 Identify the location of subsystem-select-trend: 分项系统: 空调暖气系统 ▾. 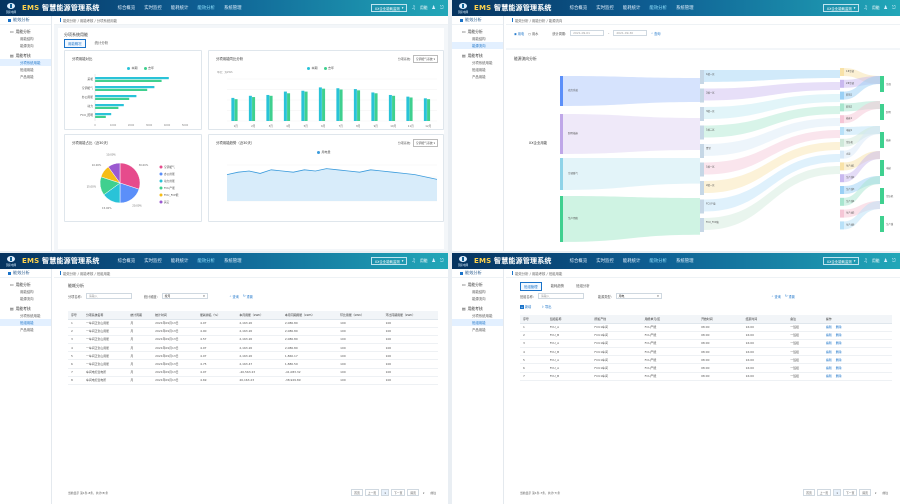
(418, 143).